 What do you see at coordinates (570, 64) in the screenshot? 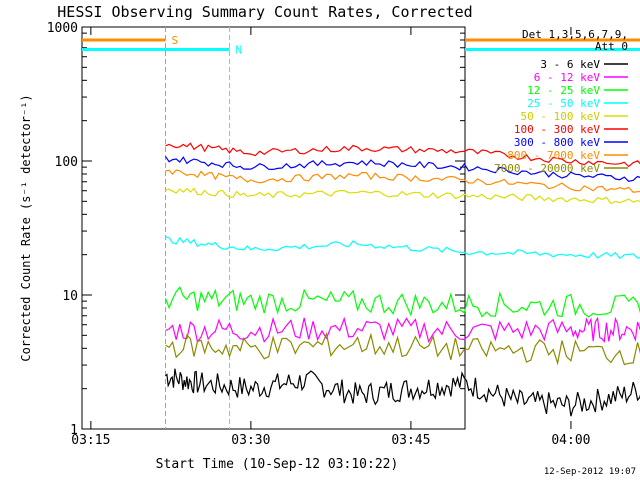
I see `legend-label: 3 - 6 keV` at bounding box center [570, 64].